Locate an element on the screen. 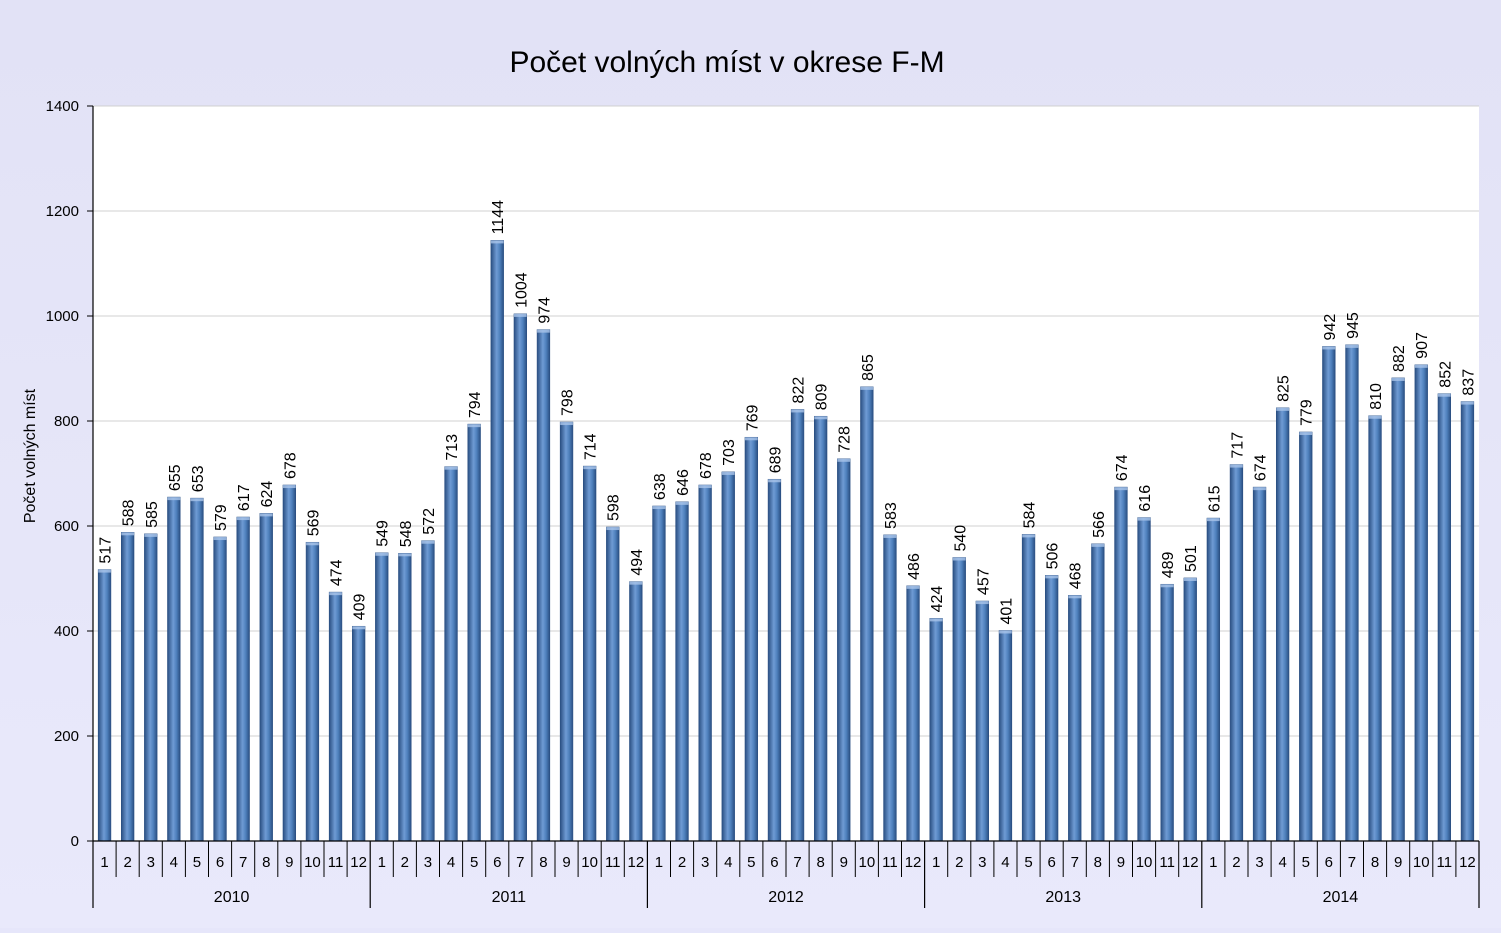 Image resolution: width=1501 pixels, height=933 pixels. y-tick-label: 400 is located at coordinates (66, 631).